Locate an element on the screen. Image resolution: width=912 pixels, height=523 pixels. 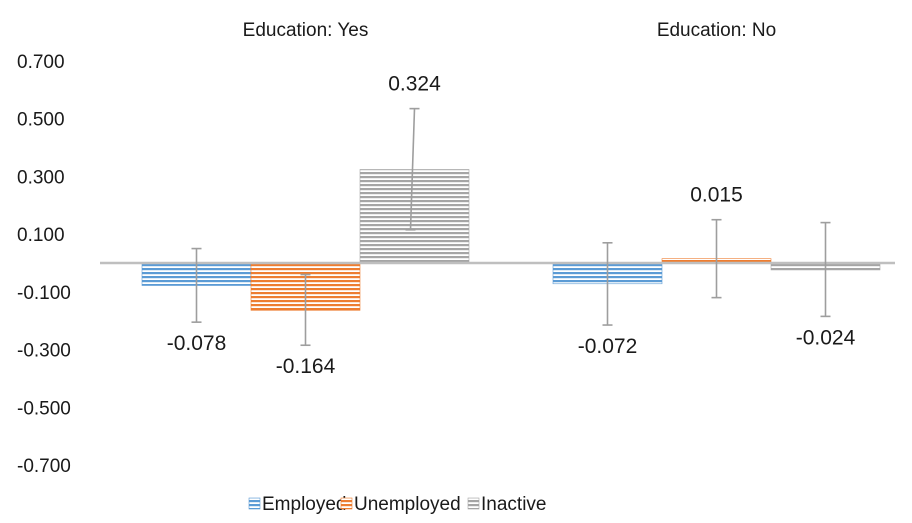
bar-inactive-education-yes is located at coordinates (414, 216).